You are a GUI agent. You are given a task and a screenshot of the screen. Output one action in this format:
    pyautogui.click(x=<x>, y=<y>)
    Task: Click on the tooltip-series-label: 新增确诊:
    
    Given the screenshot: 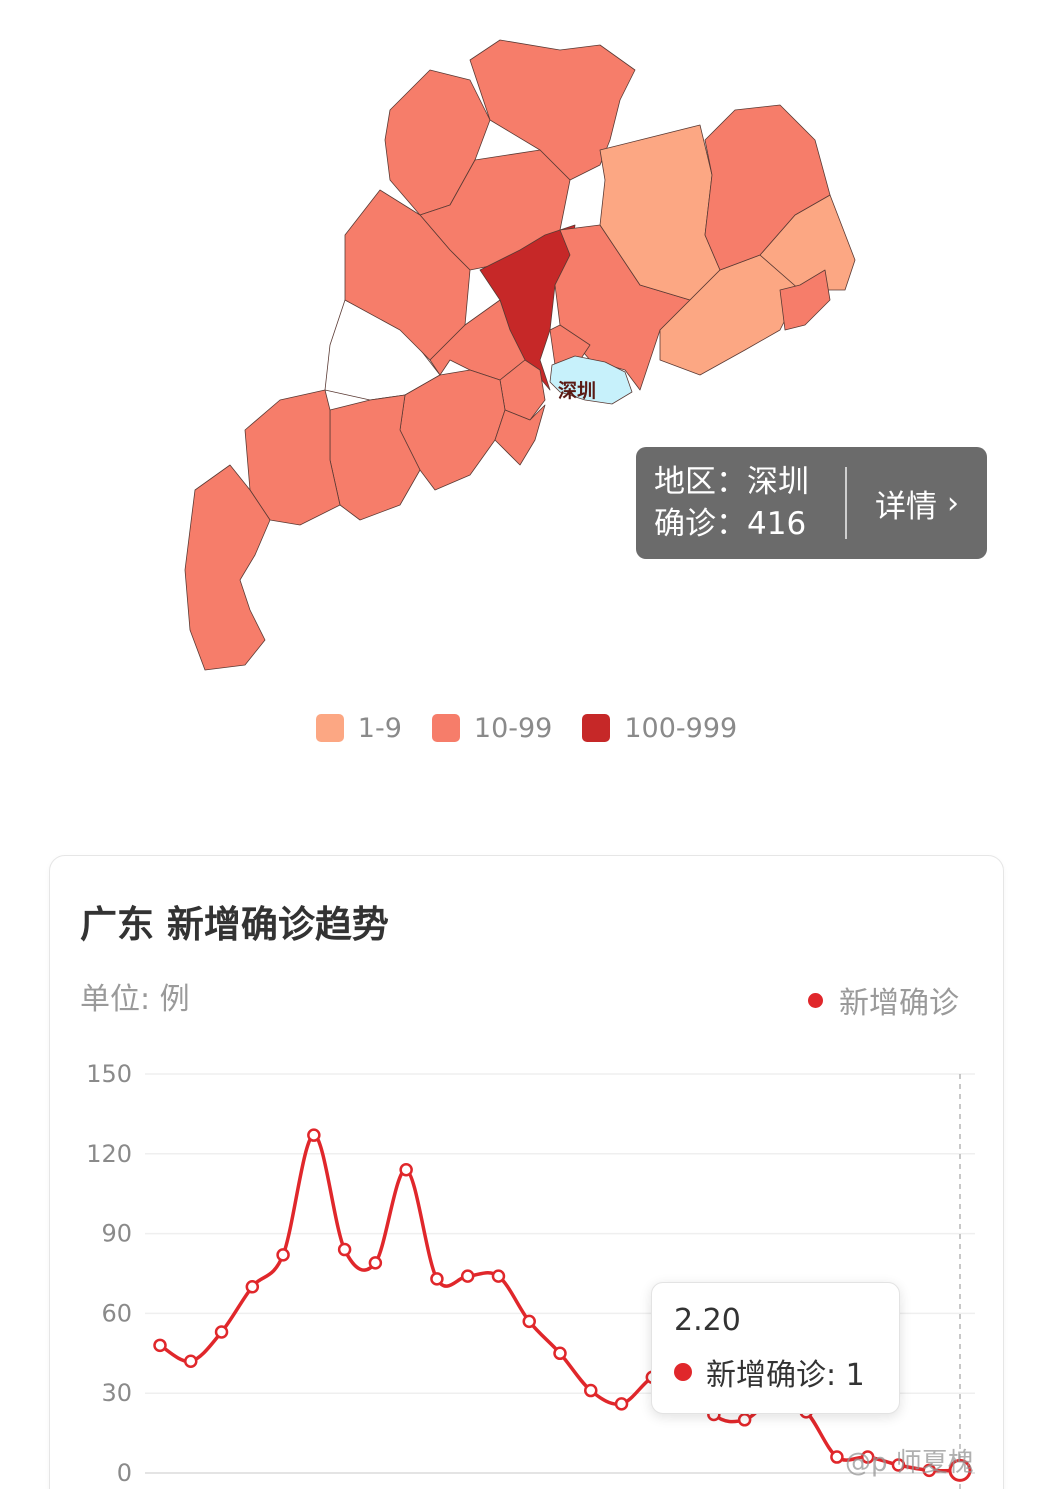 What is the action you would take?
    pyautogui.click(x=776, y=1375)
    